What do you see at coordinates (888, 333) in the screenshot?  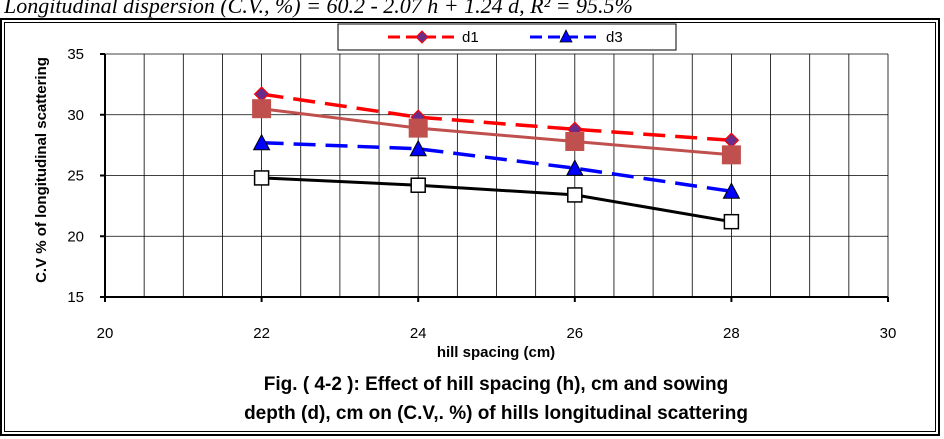 I see `x-tick-label: 30` at bounding box center [888, 333].